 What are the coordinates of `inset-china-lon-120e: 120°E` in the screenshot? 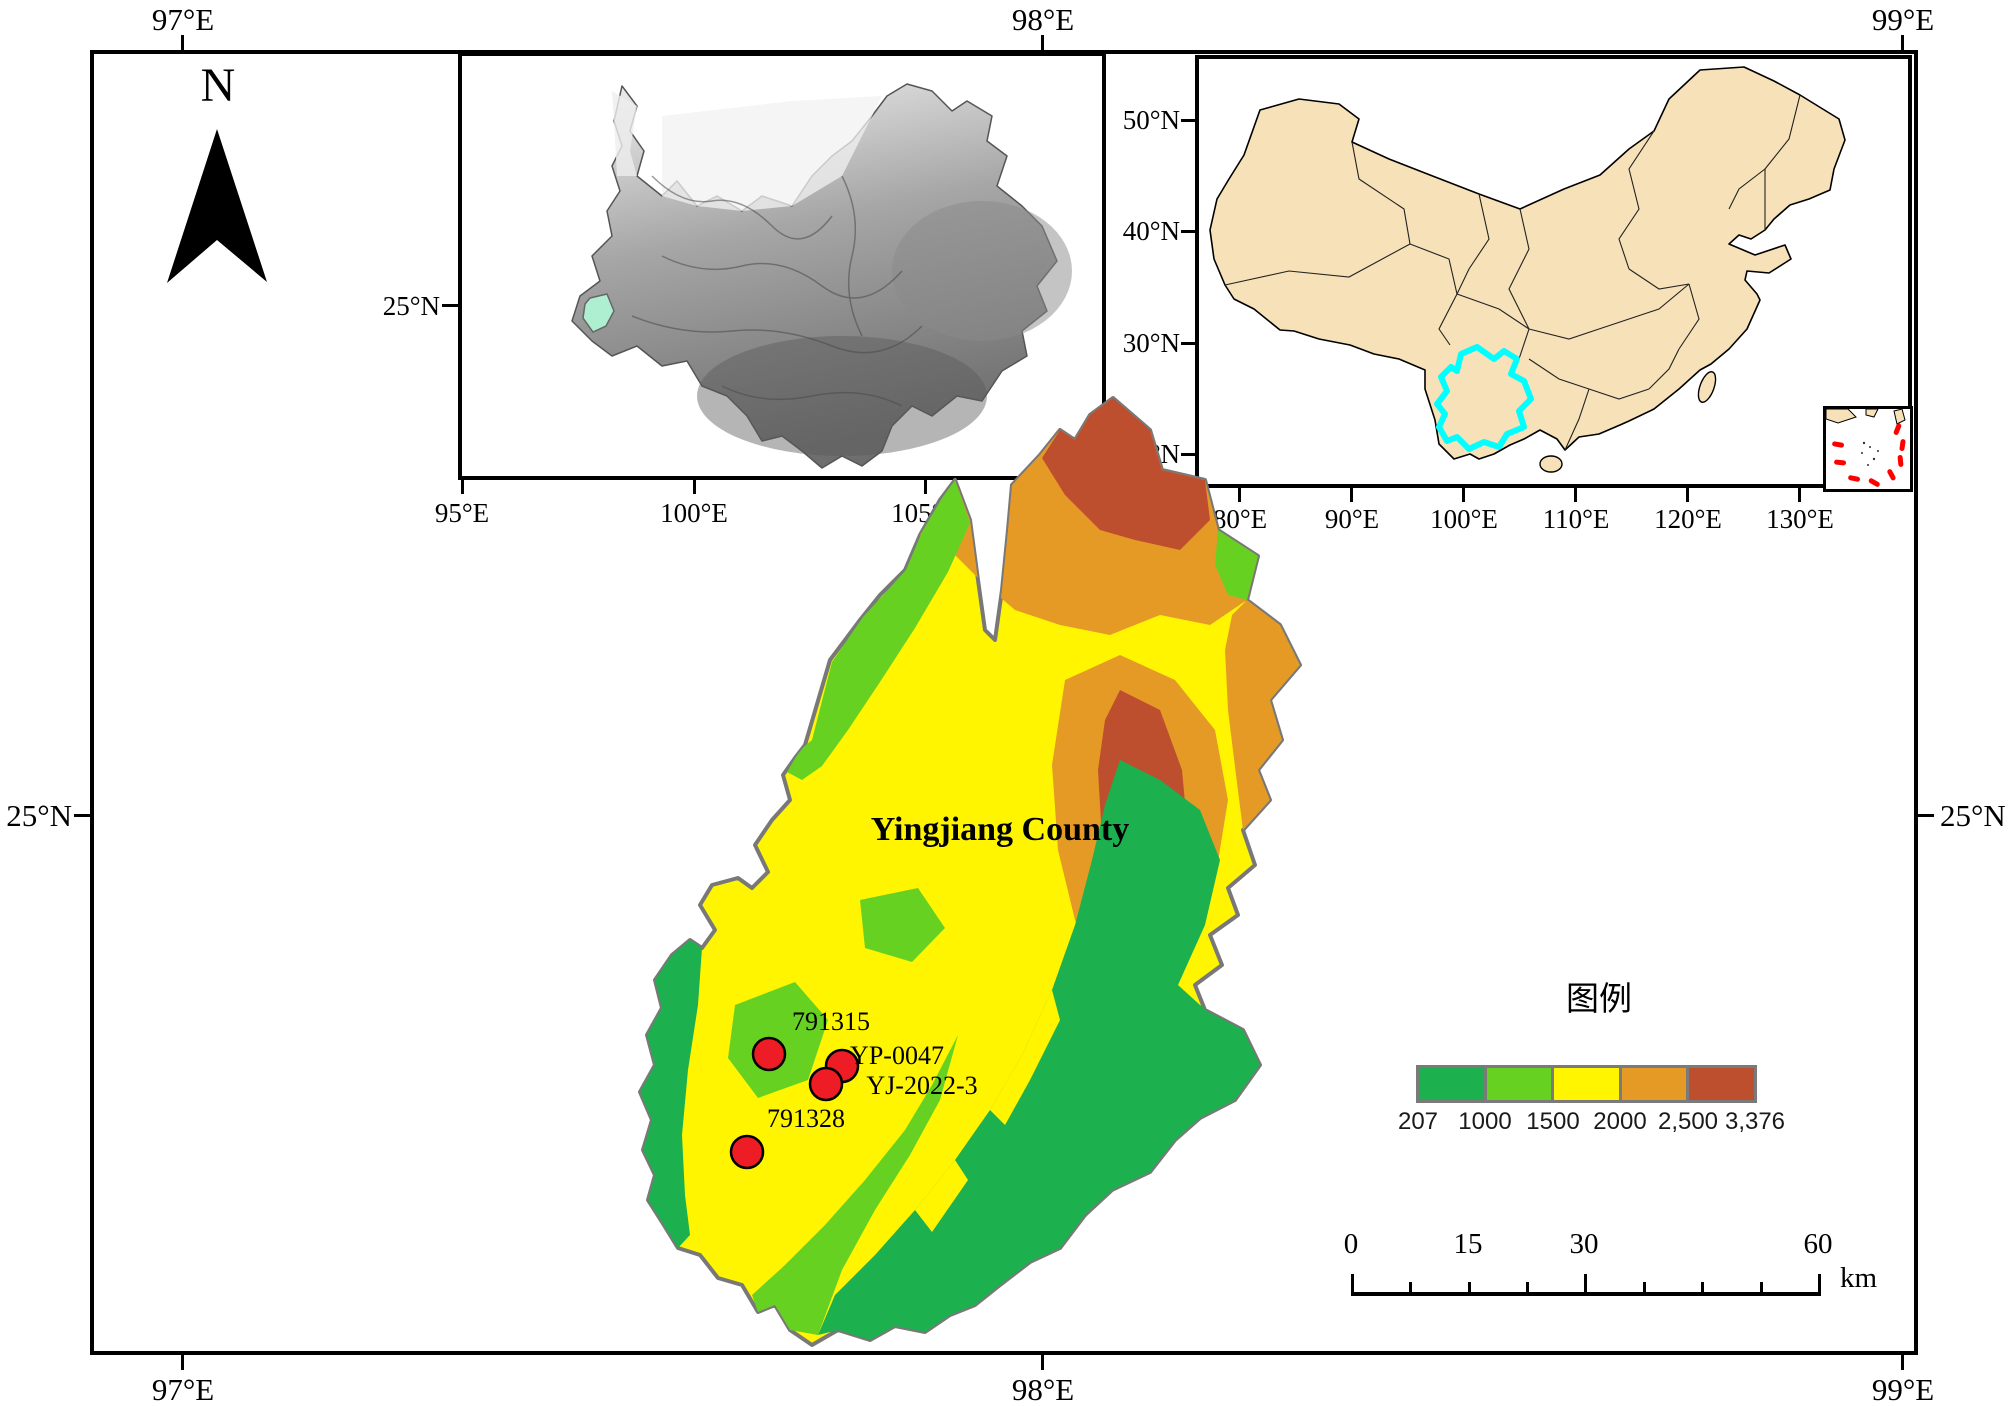 It's located at (1688, 519).